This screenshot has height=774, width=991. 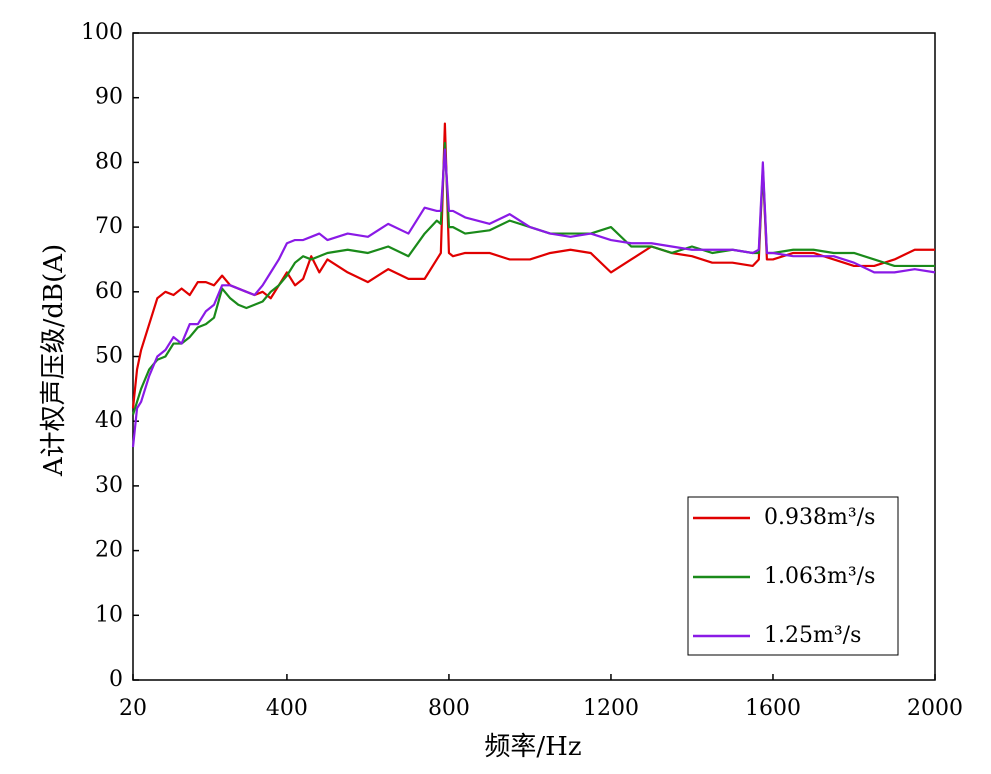 What do you see at coordinates (611, 708) in the screenshot?
I see `x-tick-label: 1200` at bounding box center [611, 708].